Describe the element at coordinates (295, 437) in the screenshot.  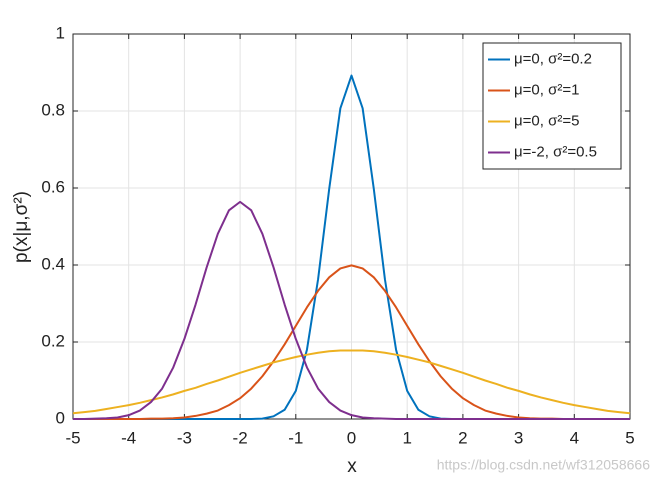
I see `x-tick-label: -1` at that location.